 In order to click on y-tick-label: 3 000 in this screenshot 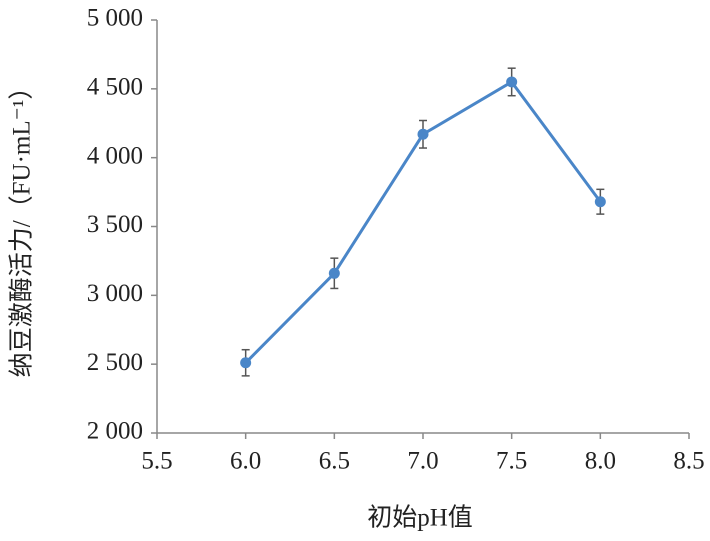, I will do `click(115, 293)`.